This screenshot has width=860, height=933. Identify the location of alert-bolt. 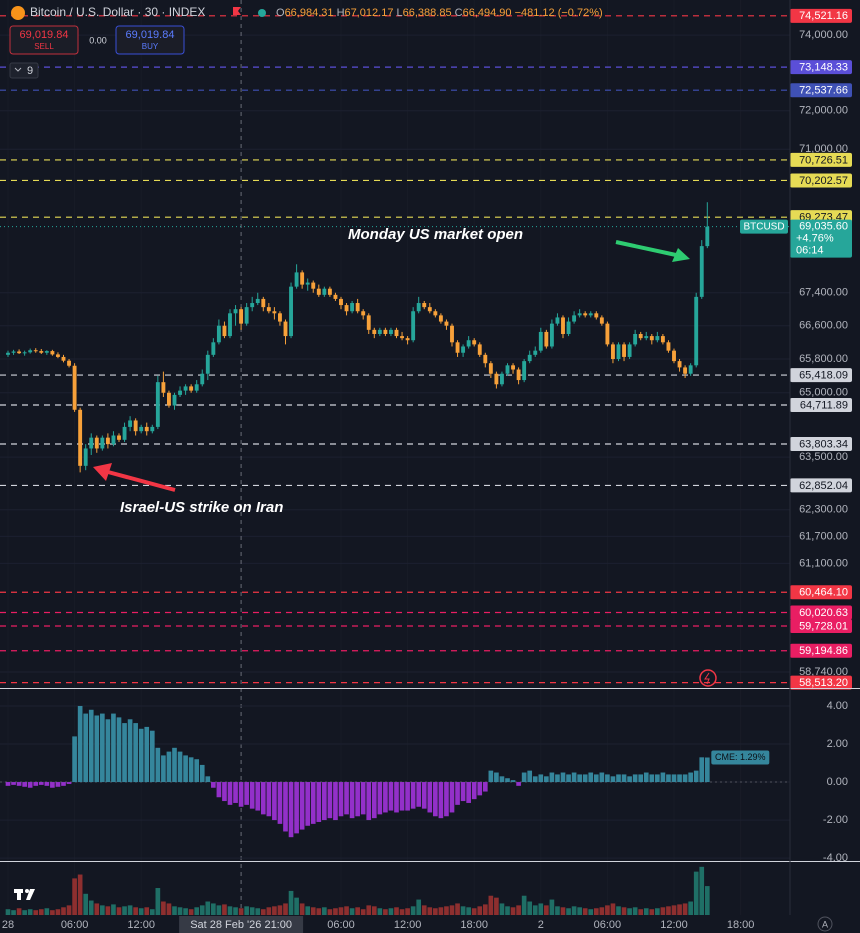
(707, 678).